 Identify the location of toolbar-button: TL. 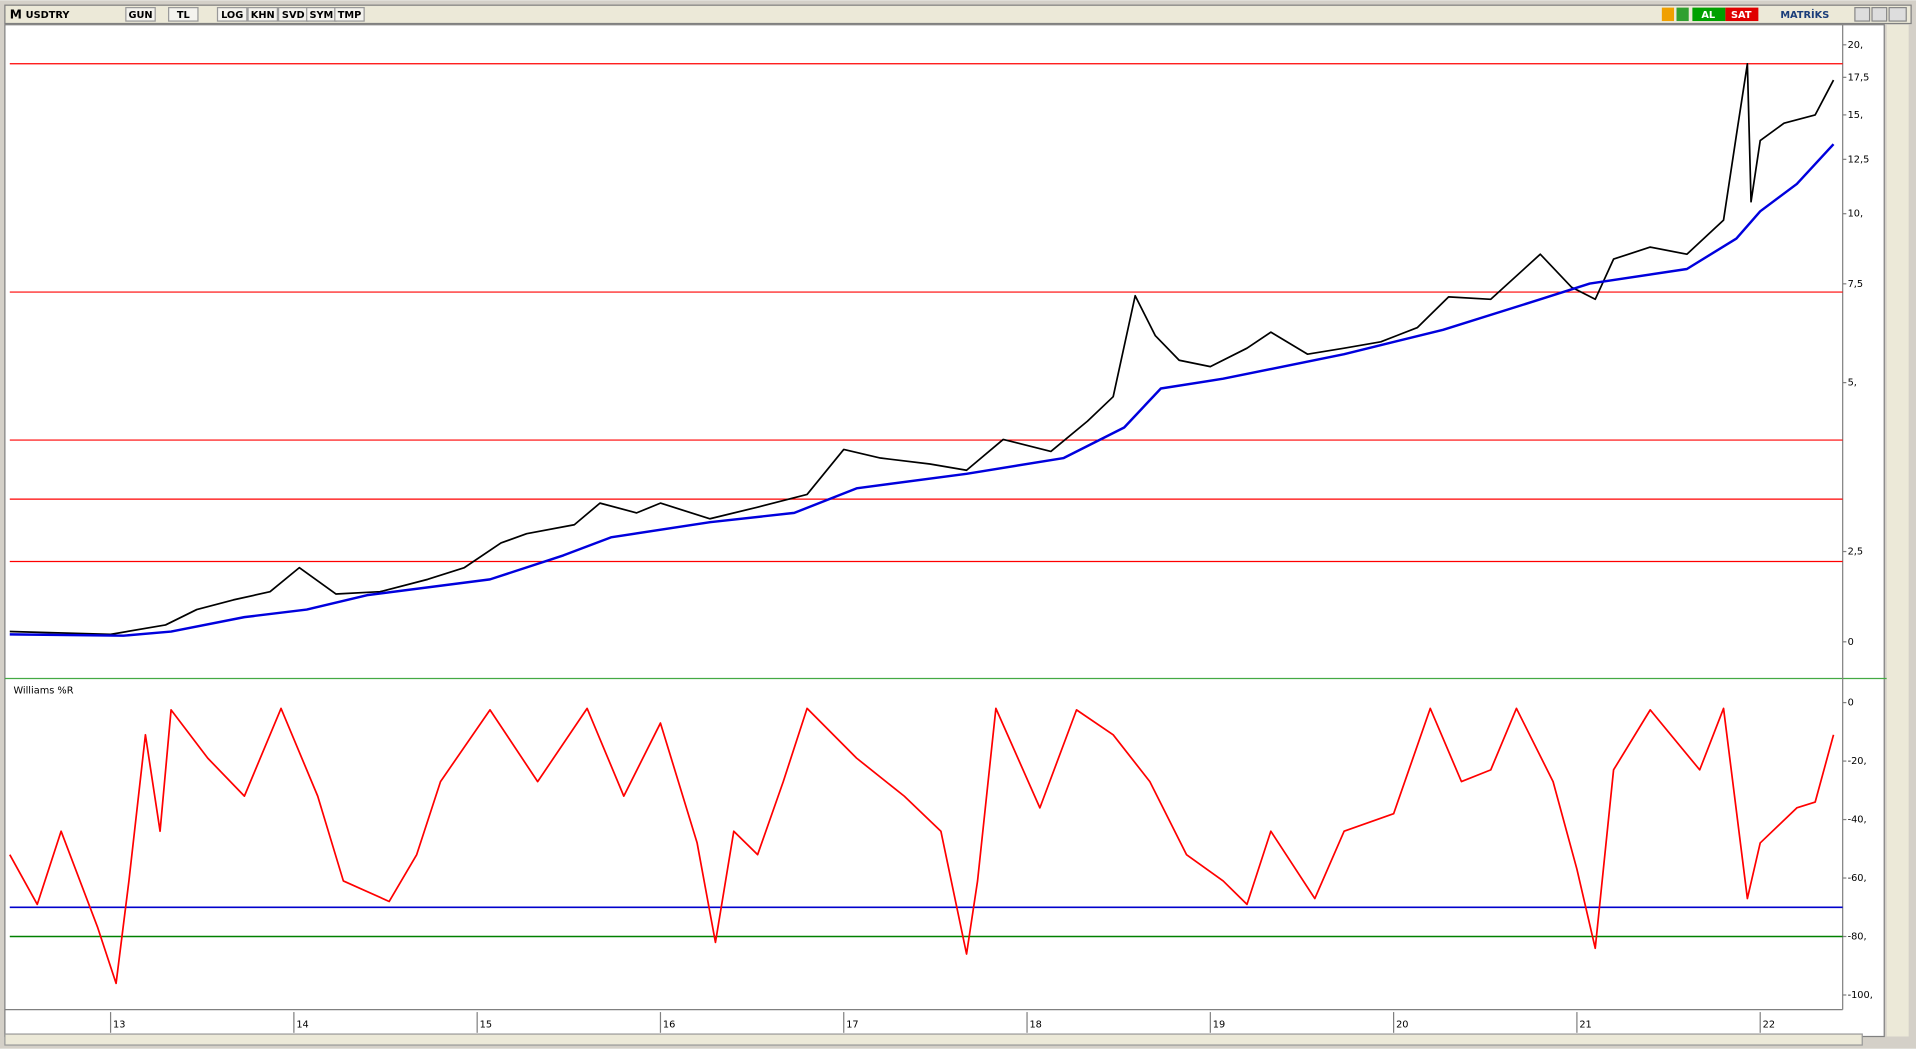
(183, 15).